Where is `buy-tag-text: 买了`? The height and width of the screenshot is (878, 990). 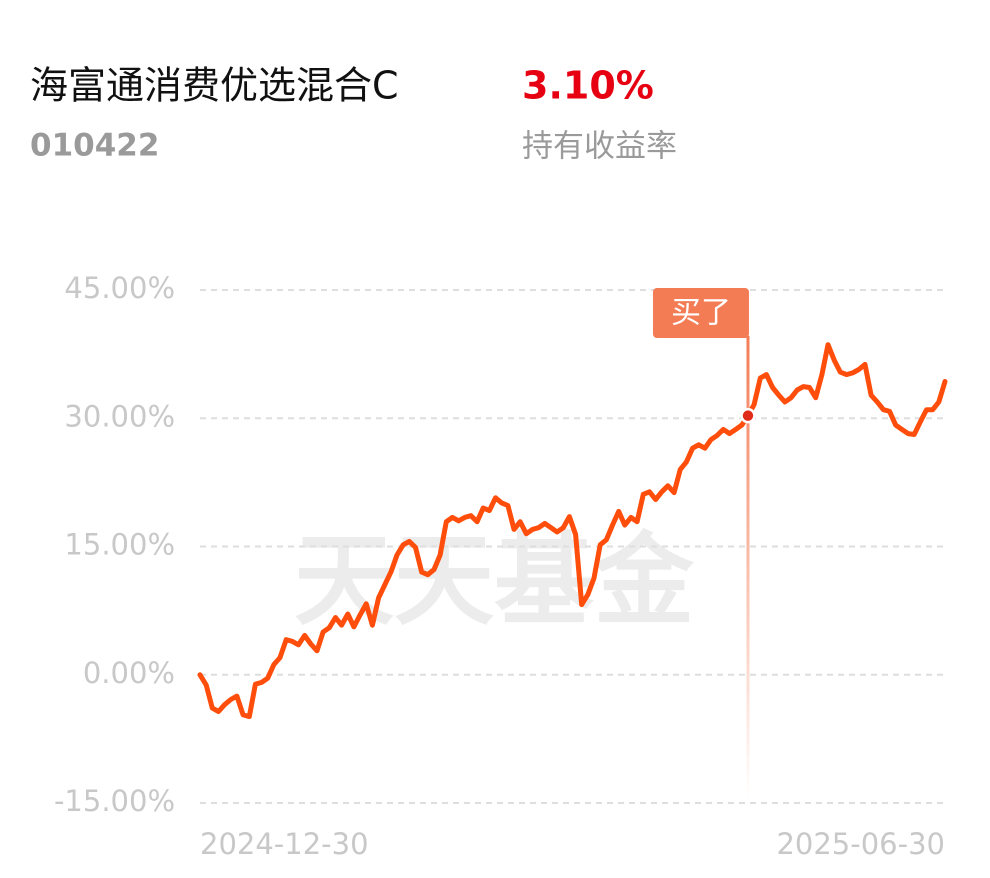
buy-tag-text: 买了 is located at coordinates (701, 313).